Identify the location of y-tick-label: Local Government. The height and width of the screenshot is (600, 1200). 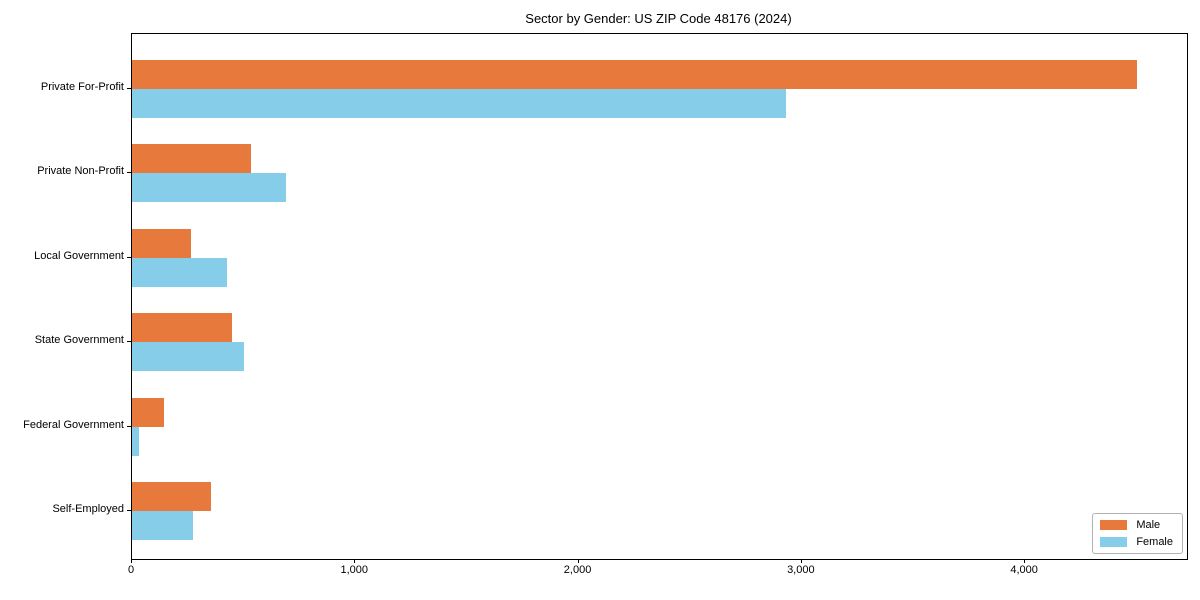
(79, 255).